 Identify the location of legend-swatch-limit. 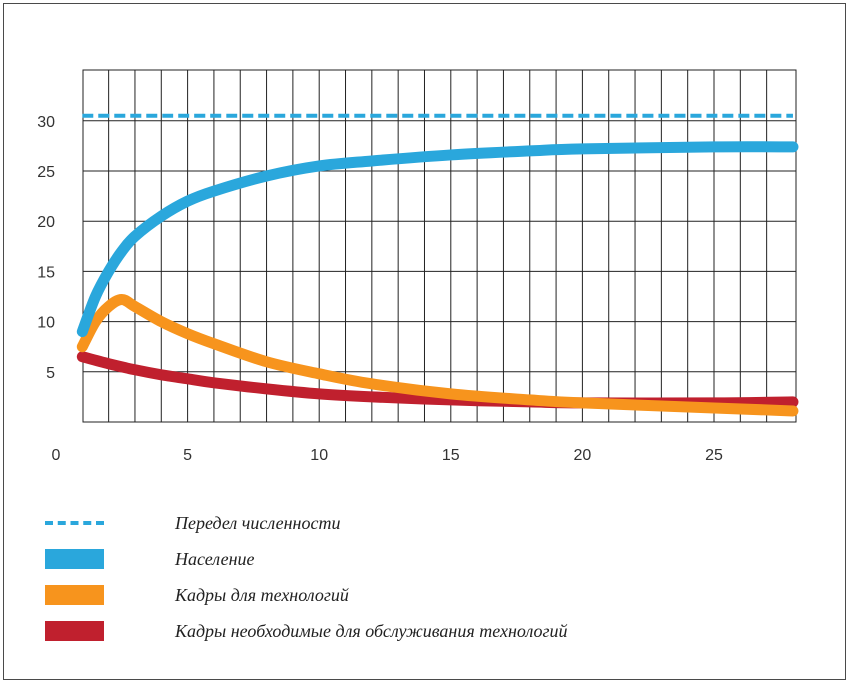
(74, 523).